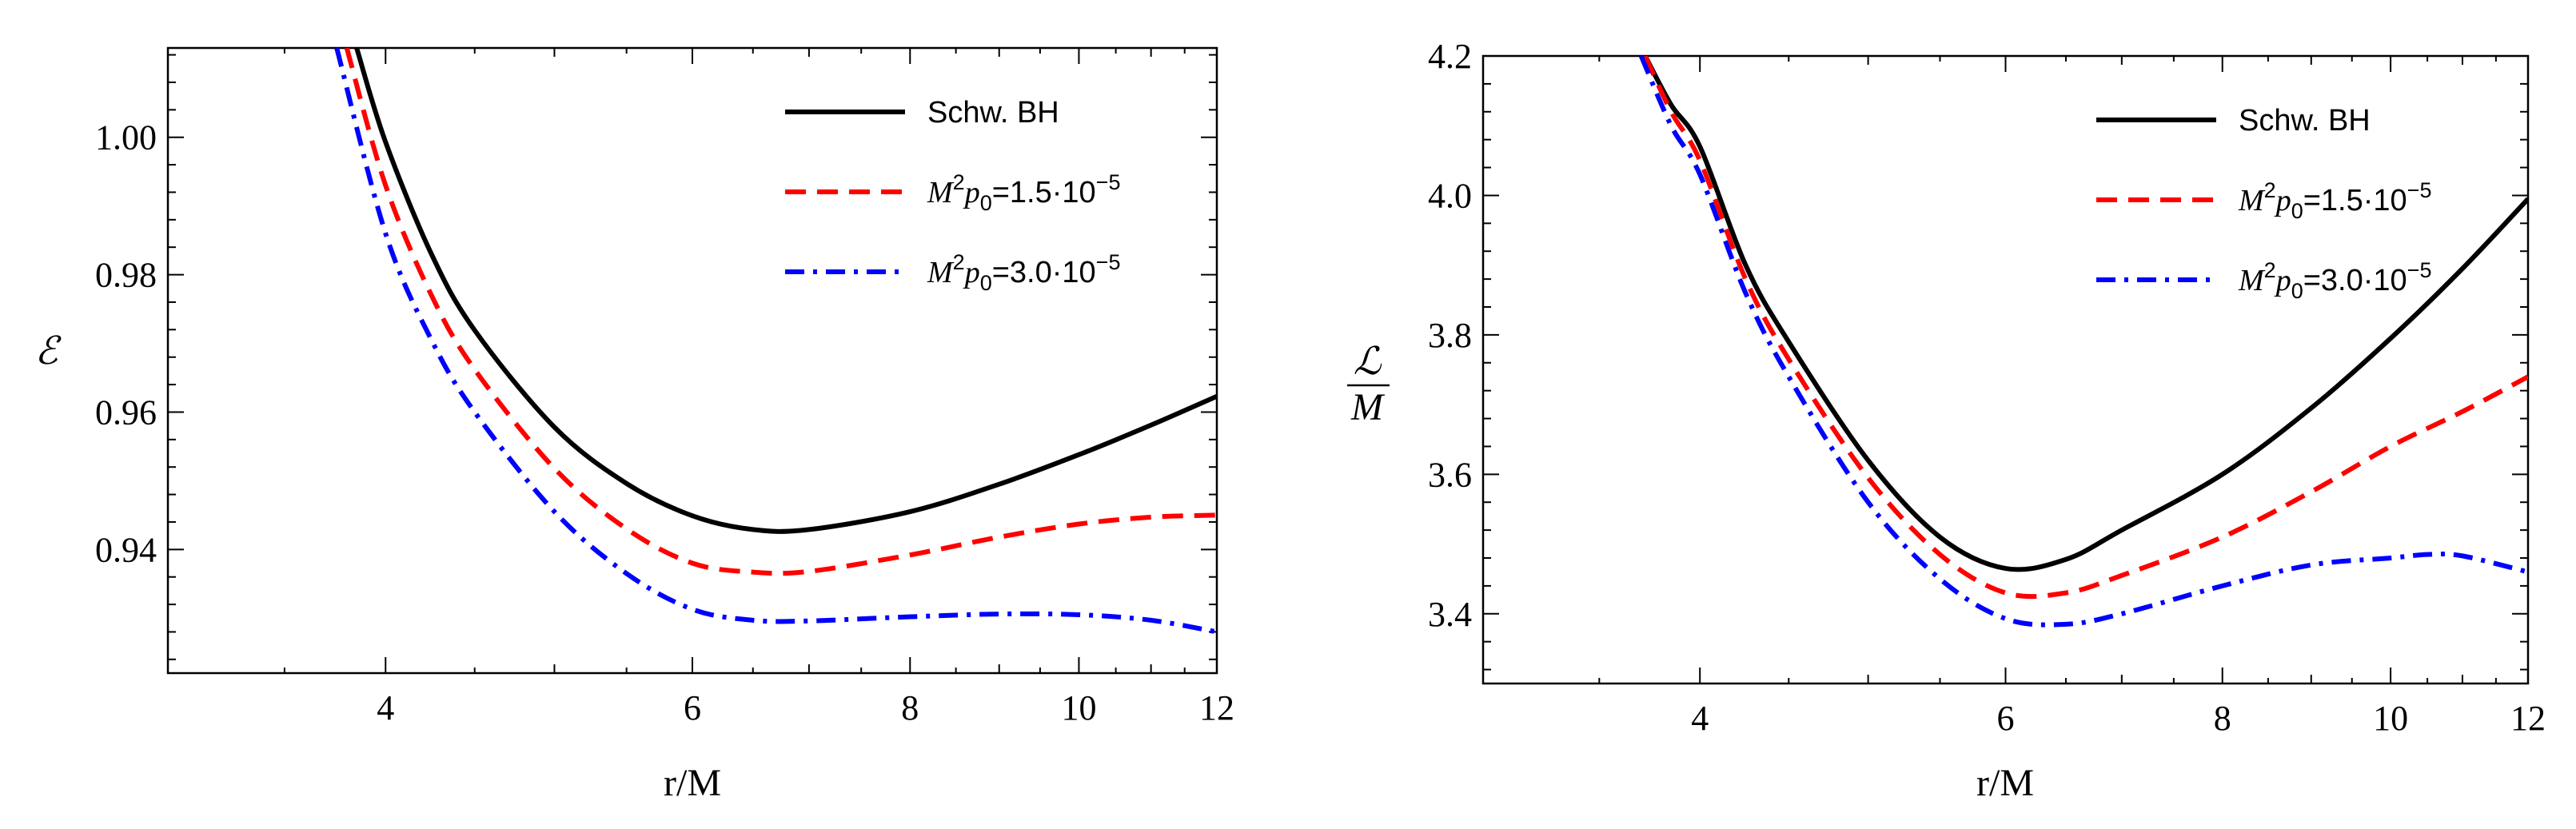  What do you see at coordinates (1450, 56) in the screenshot?
I see `y-tick-label: 4.2` at bounding box center [1450, 56].